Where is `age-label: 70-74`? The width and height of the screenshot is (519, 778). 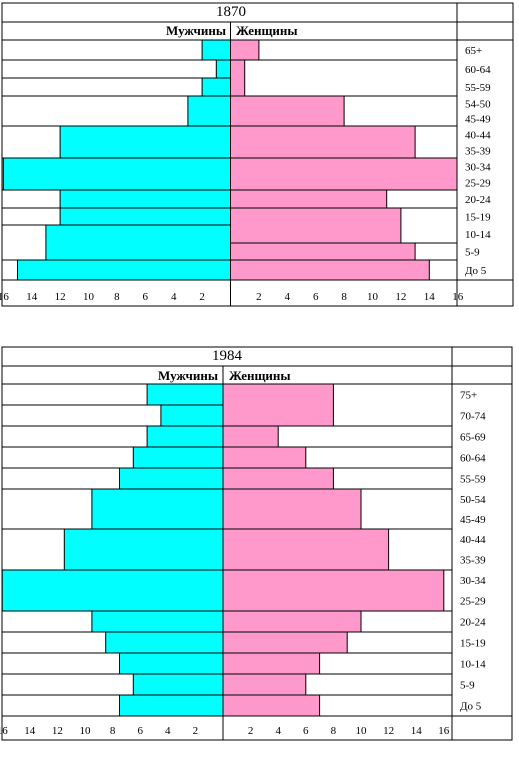 age-label: 70-74 is located at coordinates (473, 417).